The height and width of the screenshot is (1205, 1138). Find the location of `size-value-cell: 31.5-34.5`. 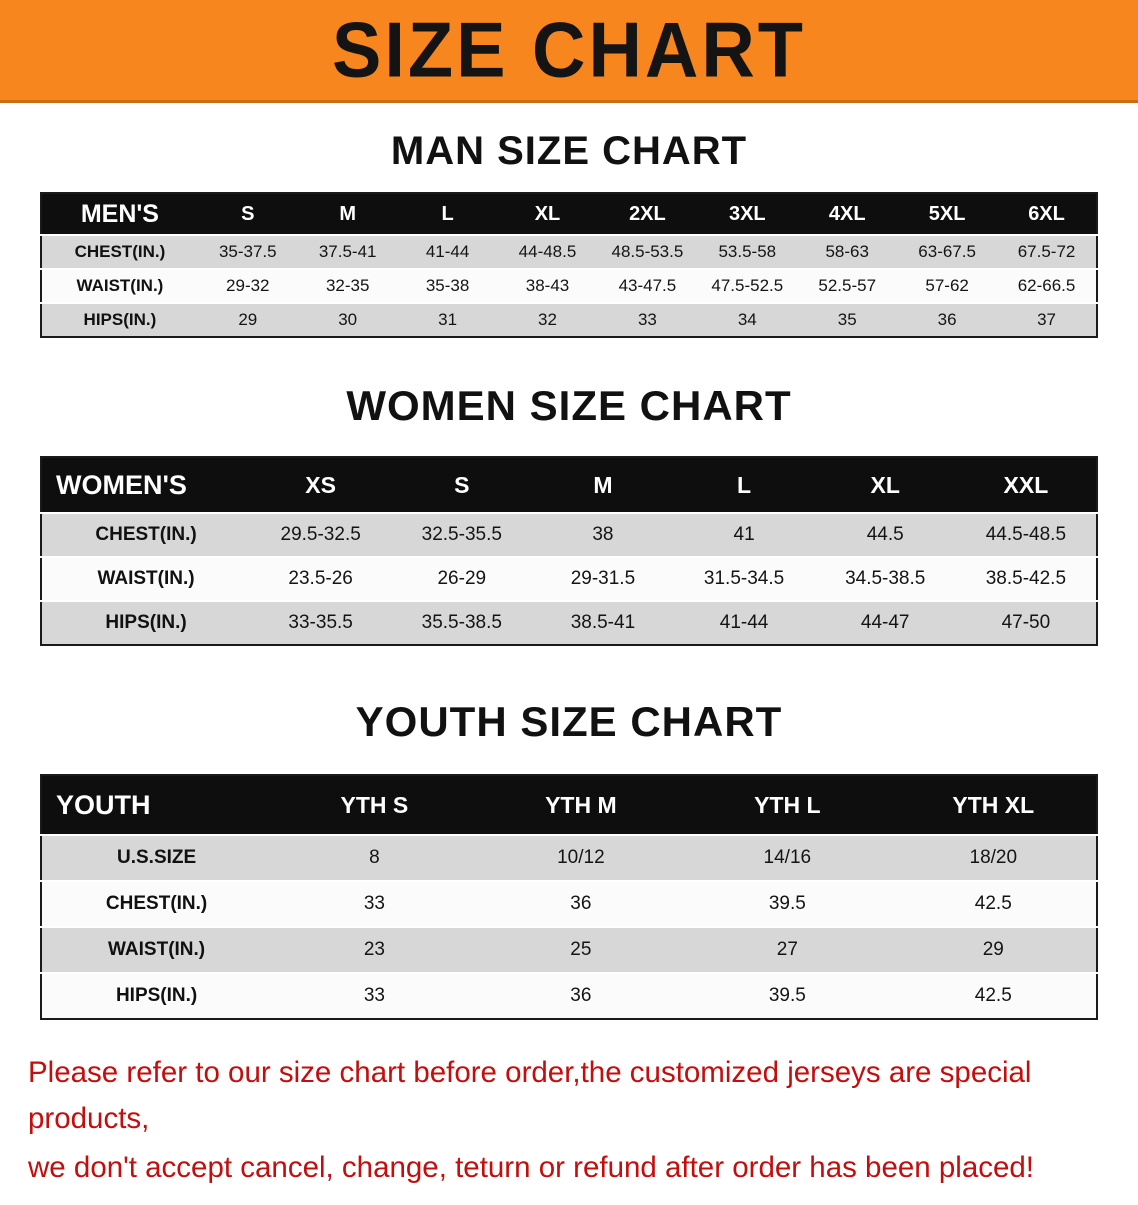

size-value-cell: 31.5-34.5 is located at coordinates (744, 578).